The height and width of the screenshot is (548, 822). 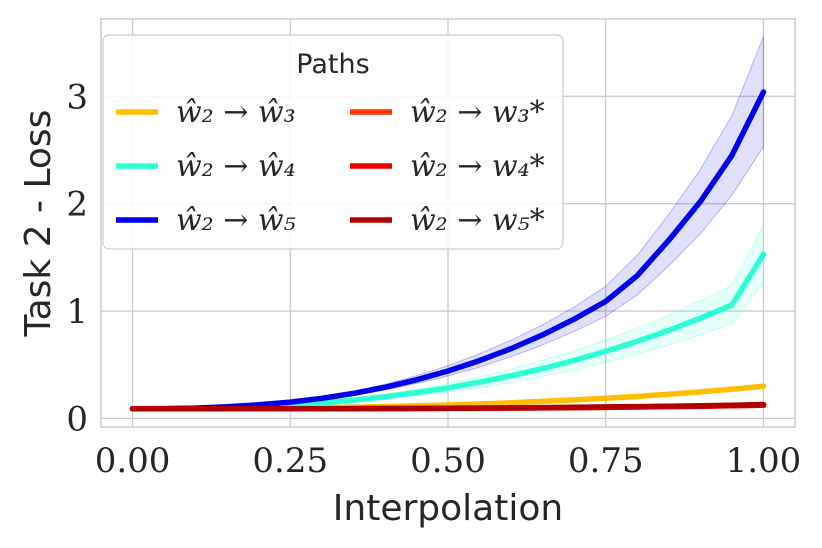 I want to click on y-tick-label: 1, so click(x=77, y=312).